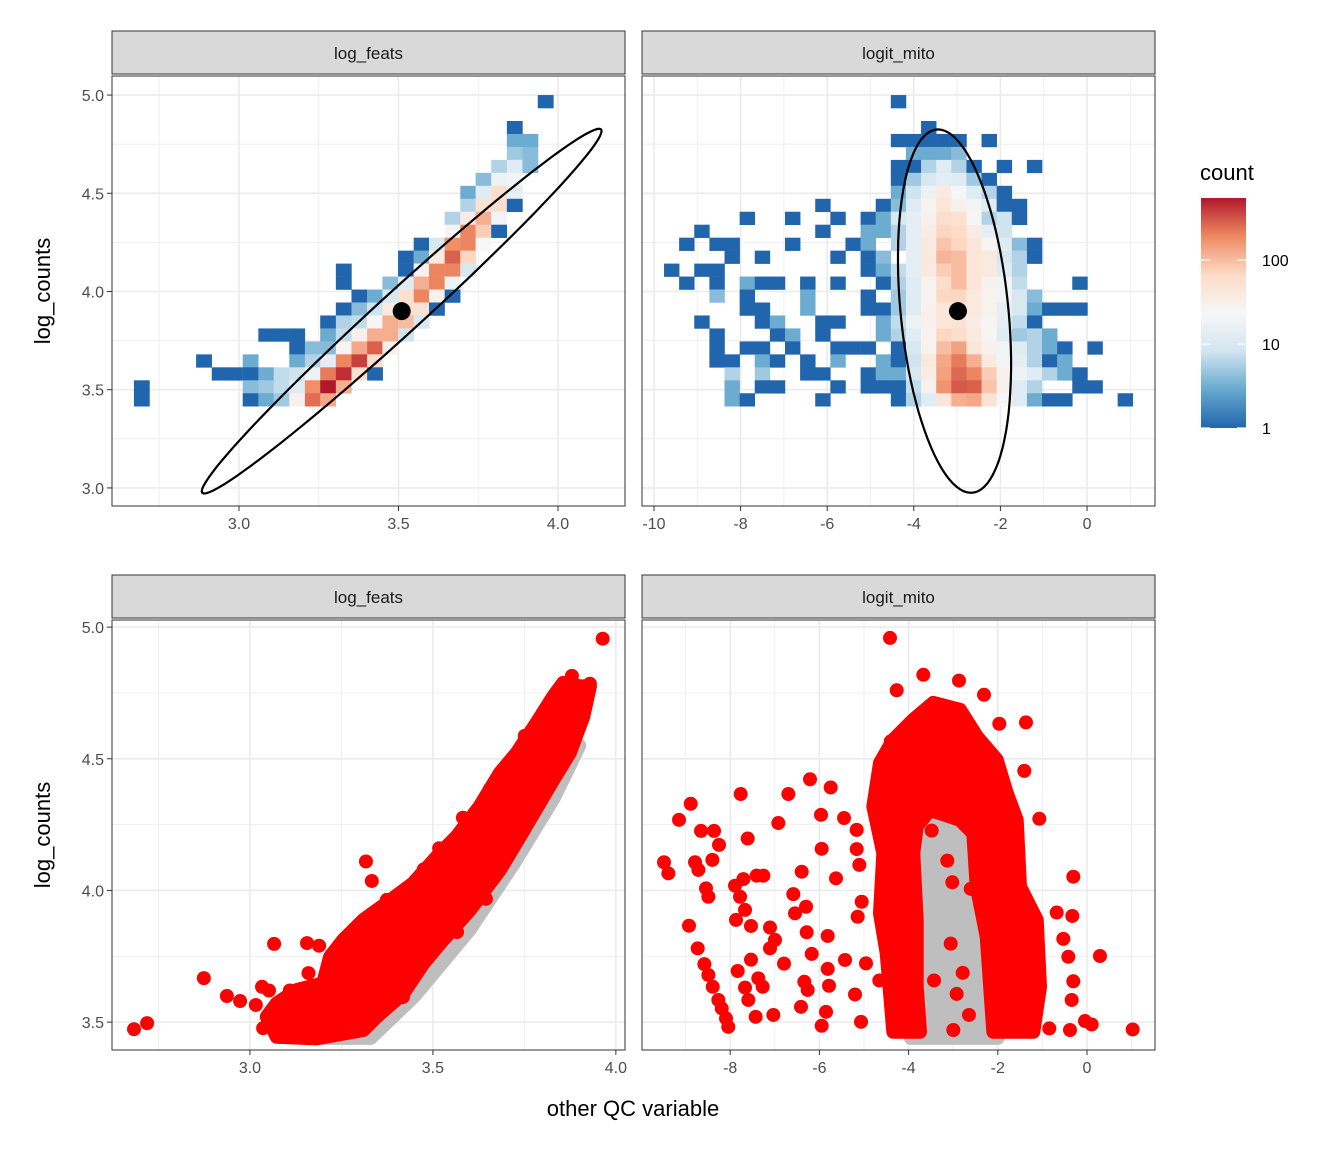  Describe the element at coordinates (93, 96) in the screenshot. I see `y-tick-label: 5.0` at that location.